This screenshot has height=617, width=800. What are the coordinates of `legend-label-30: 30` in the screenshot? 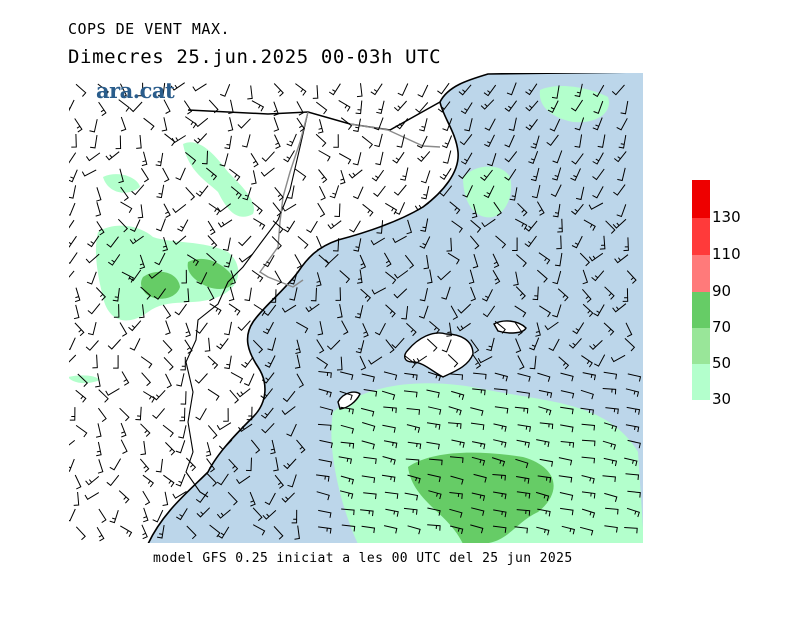 It's located at (722, 399).